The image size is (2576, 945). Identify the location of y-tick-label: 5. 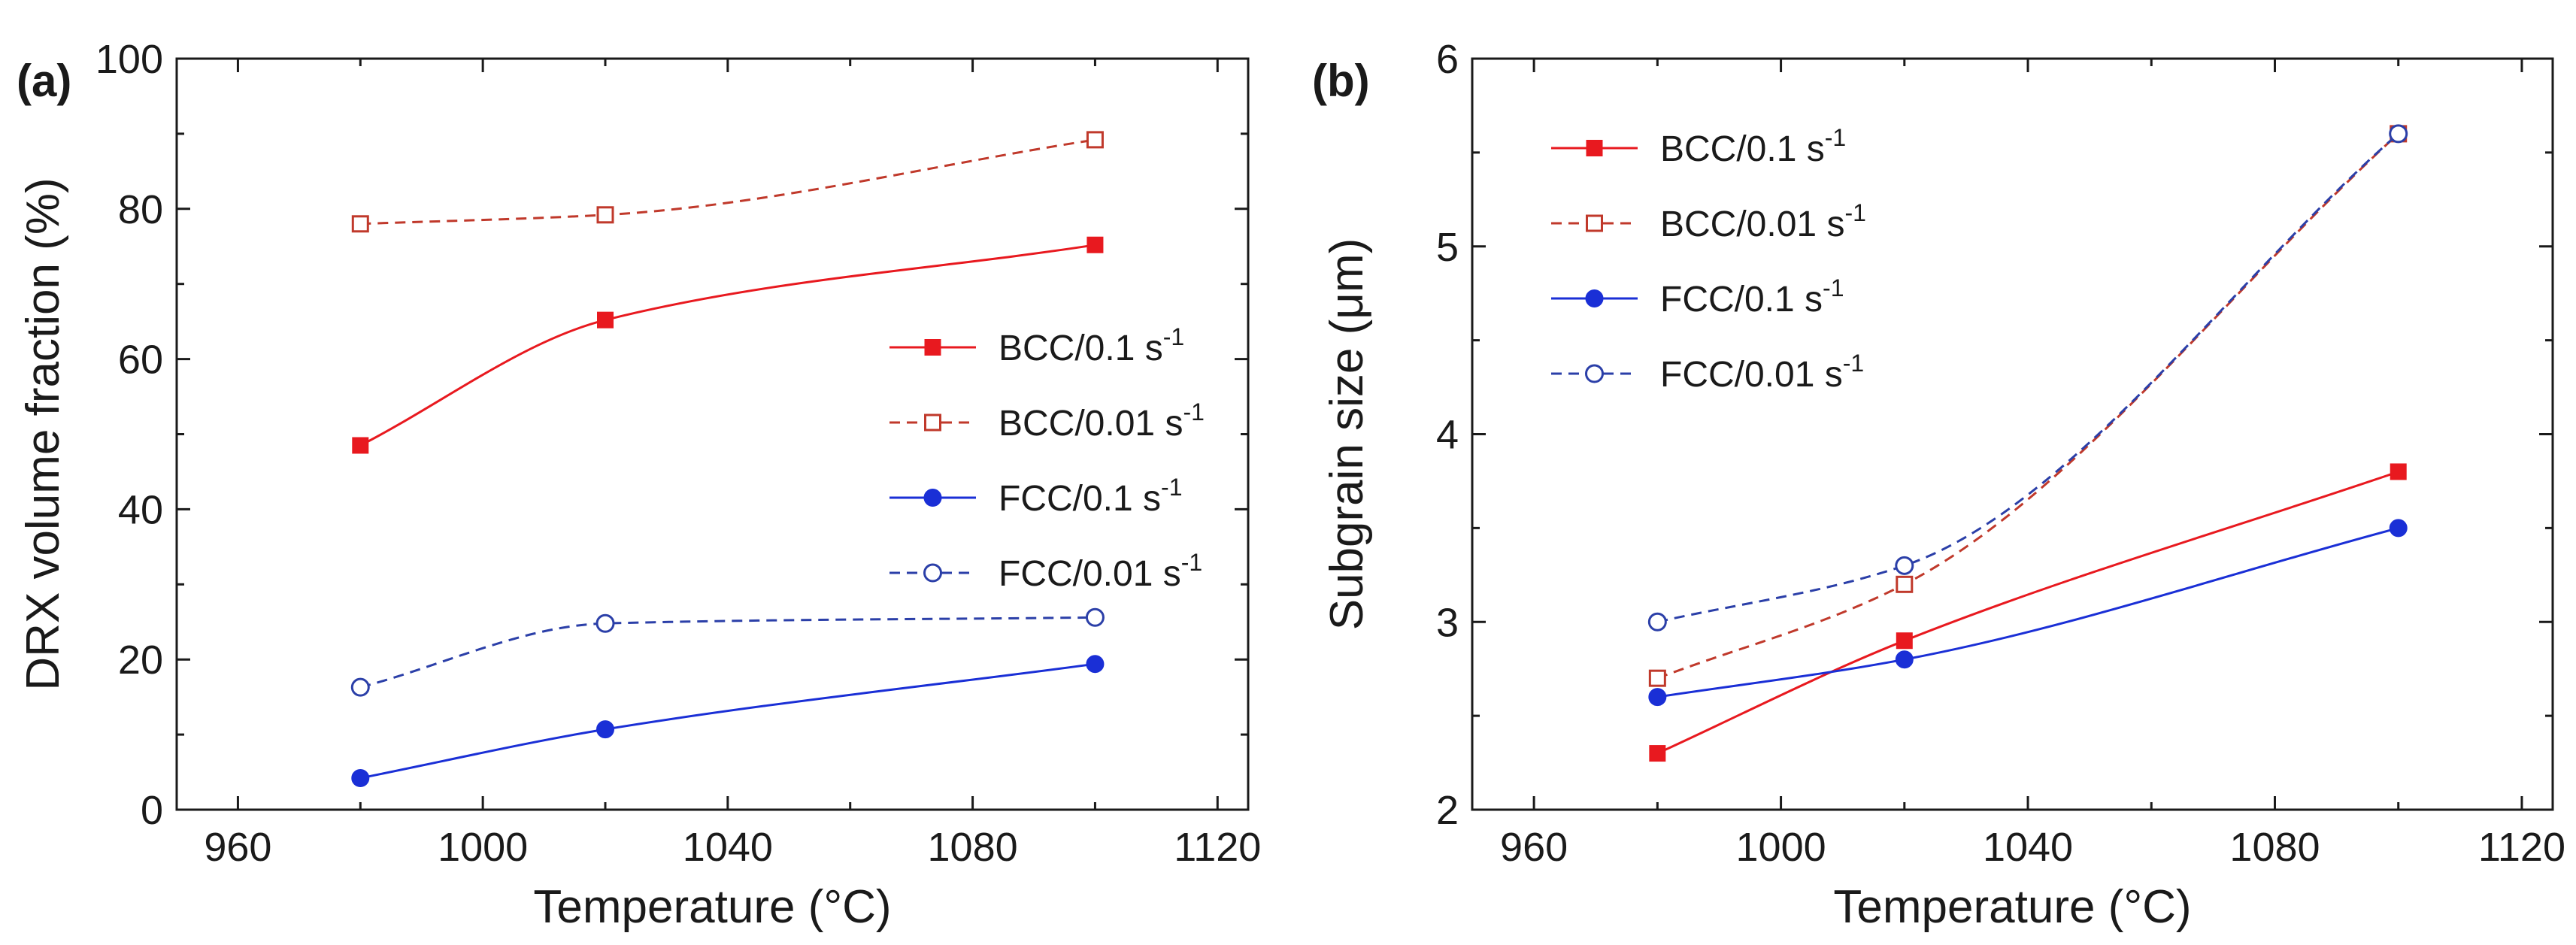
(1447, 247).